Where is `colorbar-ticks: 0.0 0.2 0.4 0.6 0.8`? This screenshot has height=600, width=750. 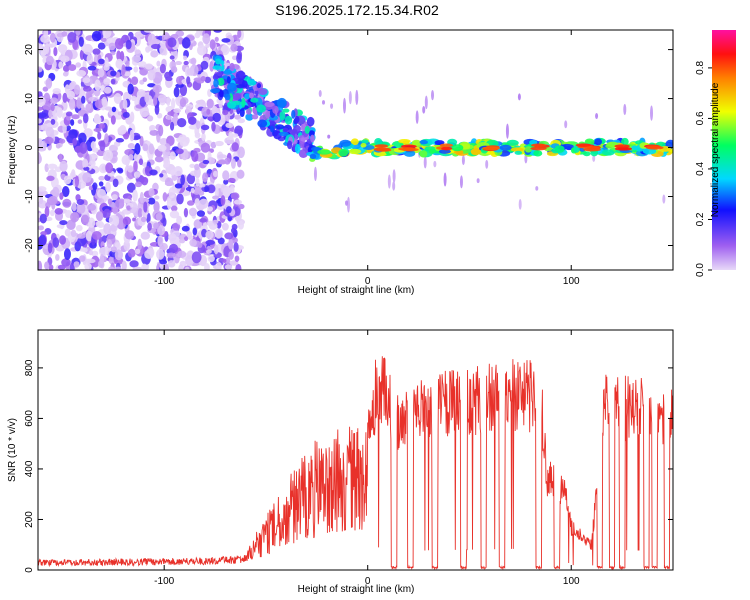 colorbar-ticks: 0.0 0.2 0.4 0.6 0.8 is located at coordinates (703, 169).